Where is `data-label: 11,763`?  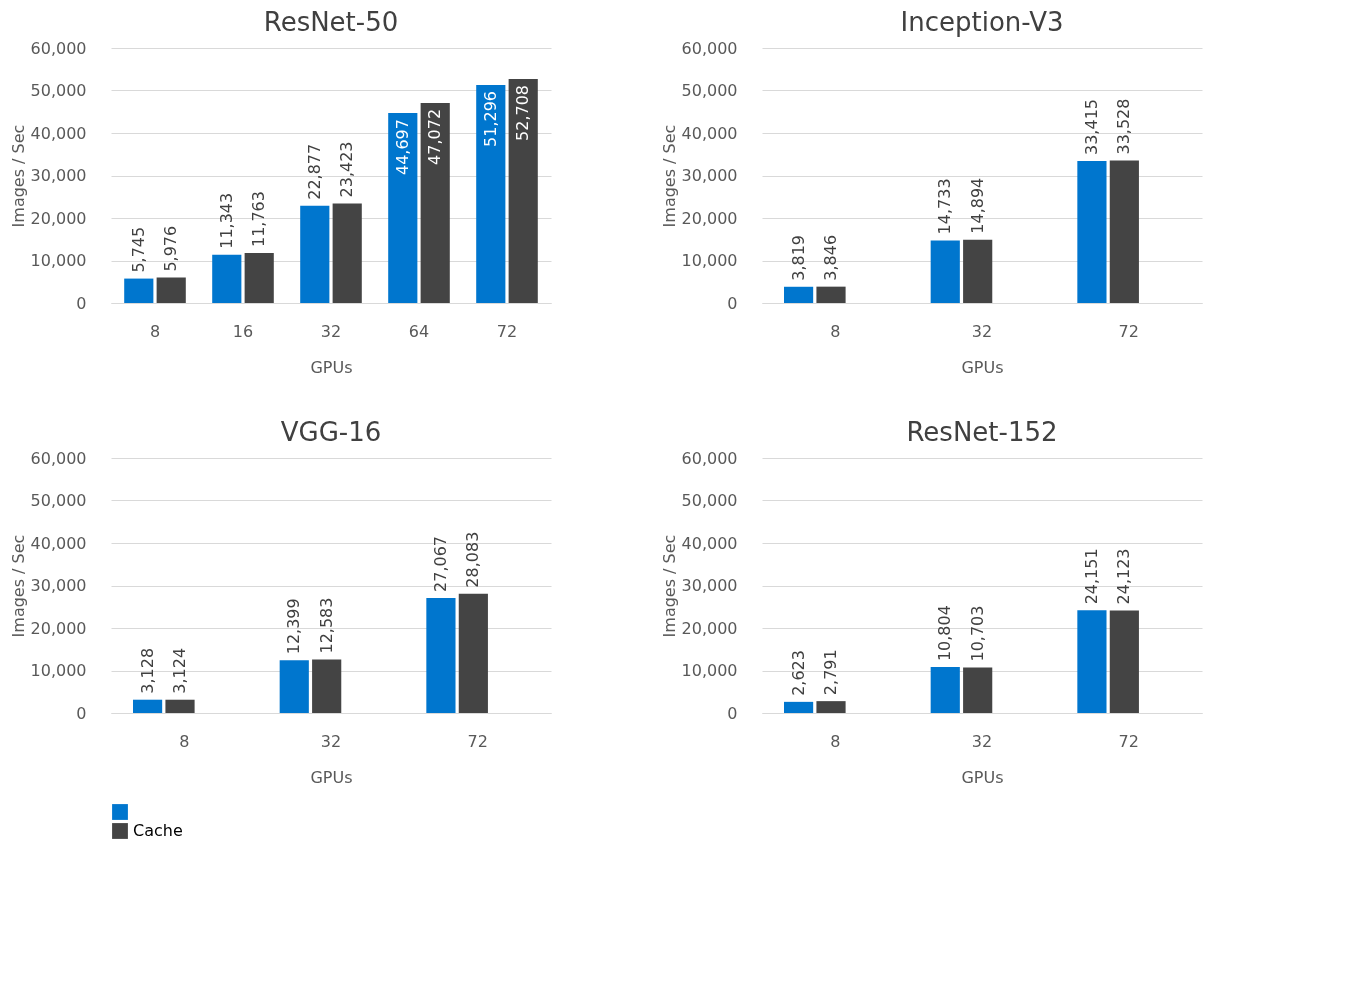 data-label: 11,763 is located at coordinates (259, 219).